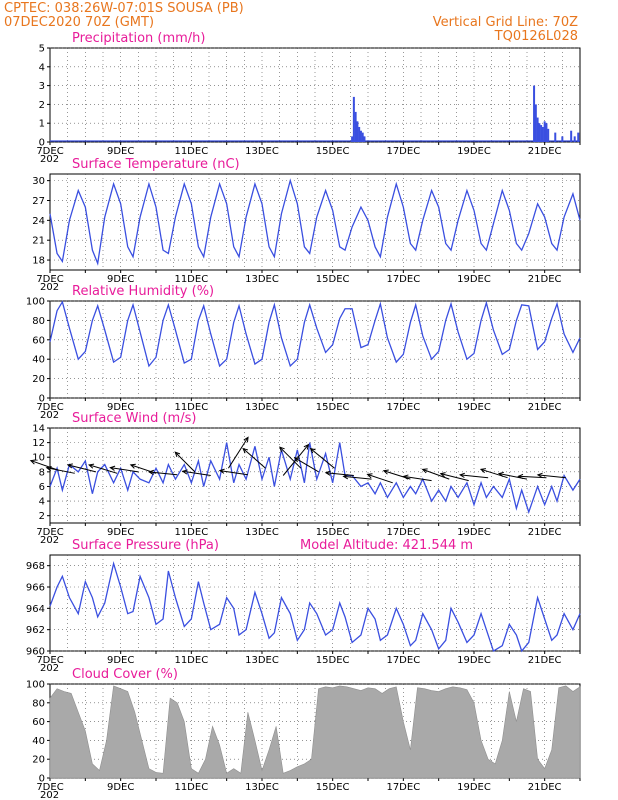  Describe the element at coordinates (143, 291) in the screenshot. I see `panel-title: Relative Humidity (%)` at that location.